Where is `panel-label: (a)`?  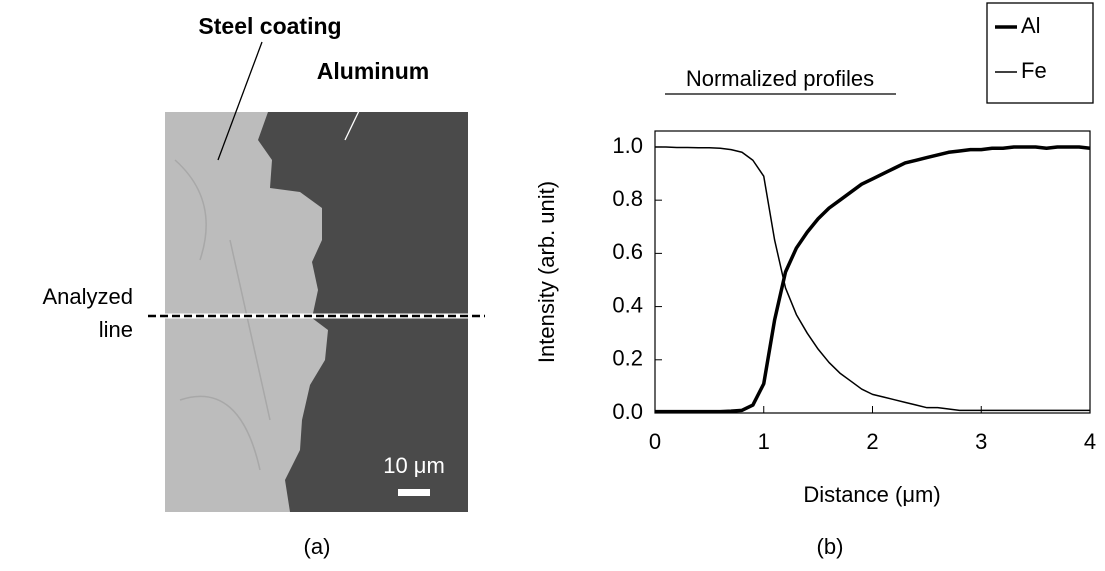 panel-label: (a) is located at coordinates (317, 546).